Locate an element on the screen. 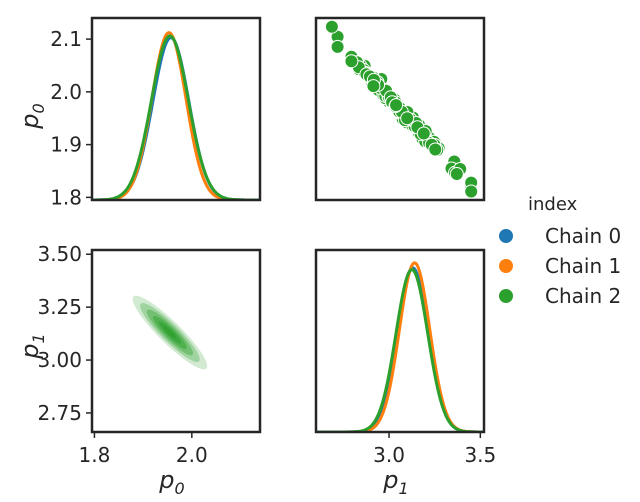 This screenshot has width=640, height=502. y-axis-label-p1: p1 is located at coordinates (32, 346).